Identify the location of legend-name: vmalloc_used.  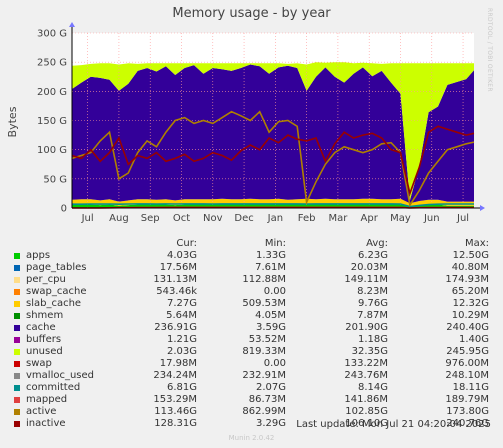
(60, 375).